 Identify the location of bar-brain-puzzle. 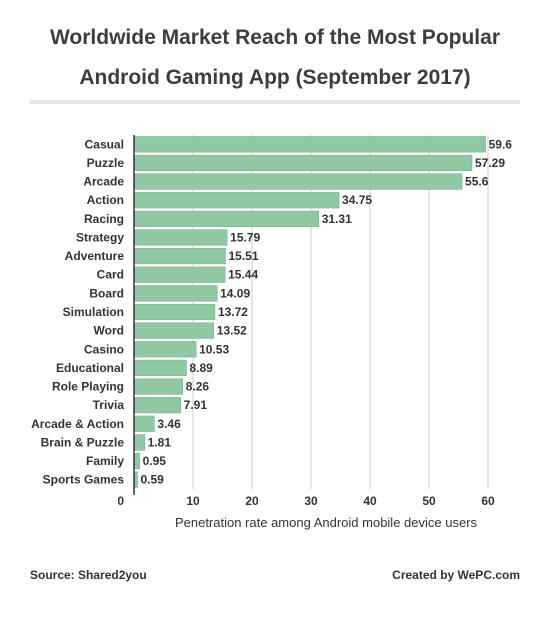
(139, 442).